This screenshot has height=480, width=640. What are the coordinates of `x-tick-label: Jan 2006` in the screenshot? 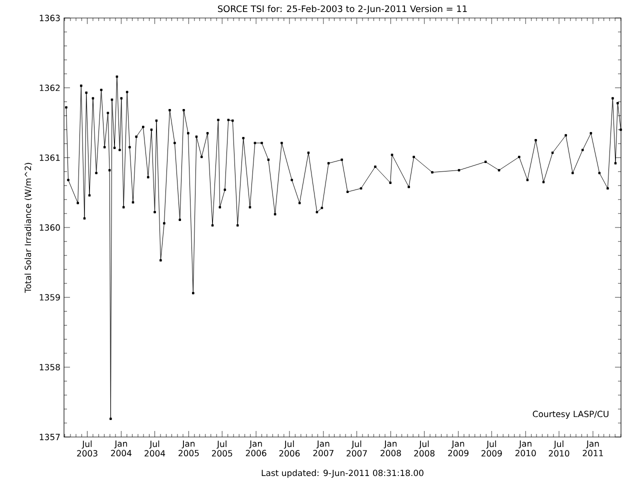 It's located at (256, 448).